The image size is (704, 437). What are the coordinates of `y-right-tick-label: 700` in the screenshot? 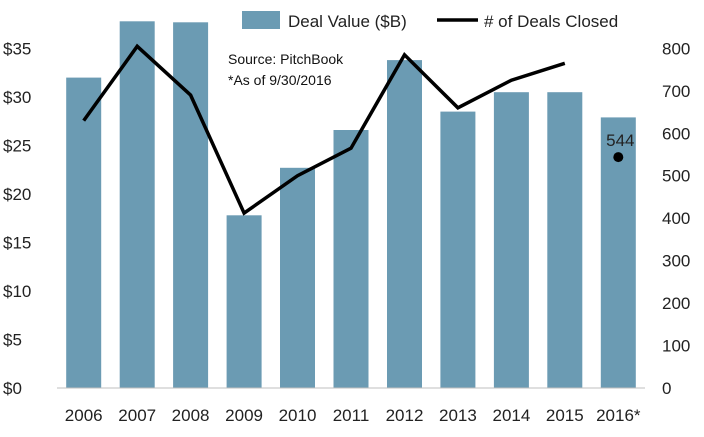 It's located at (676, 91).